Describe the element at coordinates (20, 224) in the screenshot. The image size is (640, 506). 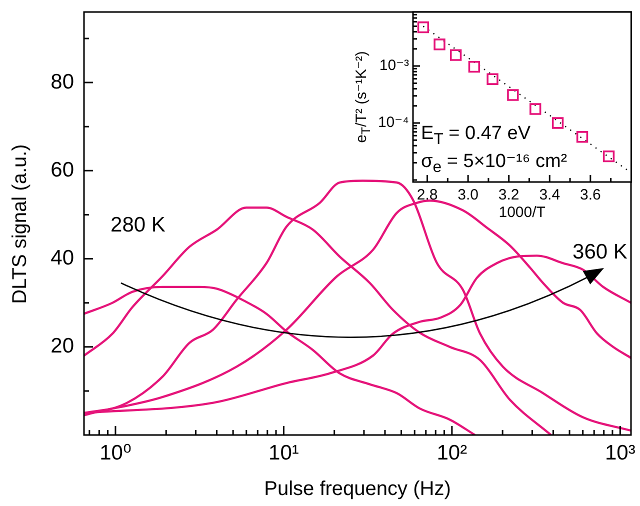
I see `y-axis-title: DLTS signal (a.u.)` at that location.